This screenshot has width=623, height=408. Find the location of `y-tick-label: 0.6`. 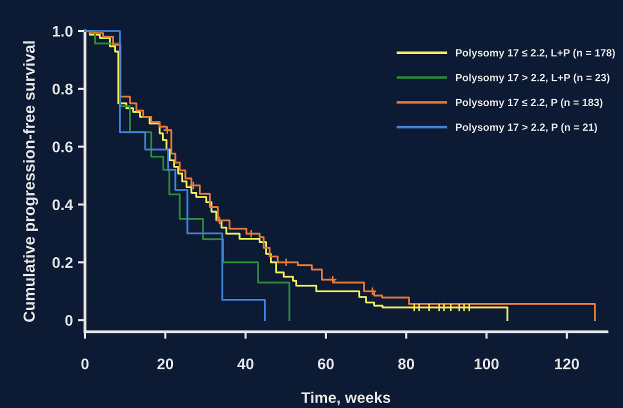

y-tick-label: 0.6 is located at coordinates (62, 147).